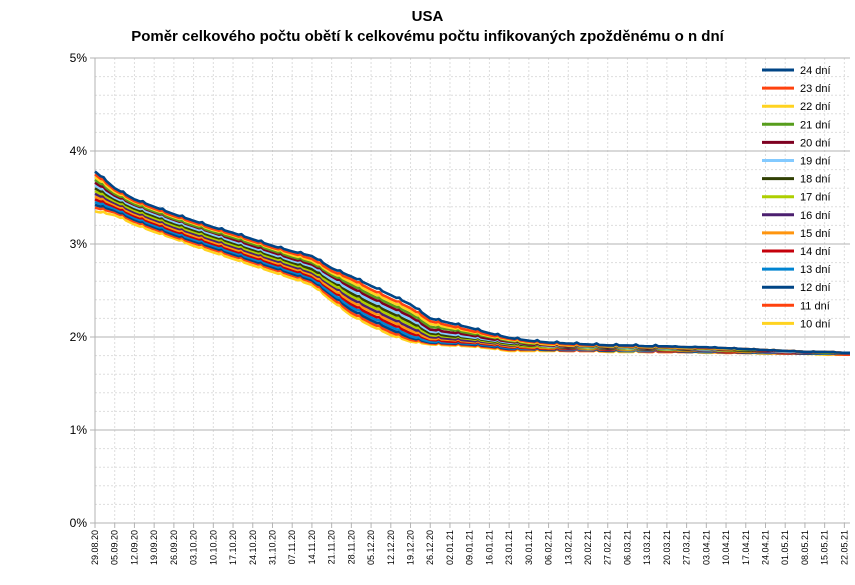 The image size is (855, 585). What do you see at coordinates (470, 547) in the screenshot?
I see `x-tick-label: 09.01.21` at bounding box center [470, 547].